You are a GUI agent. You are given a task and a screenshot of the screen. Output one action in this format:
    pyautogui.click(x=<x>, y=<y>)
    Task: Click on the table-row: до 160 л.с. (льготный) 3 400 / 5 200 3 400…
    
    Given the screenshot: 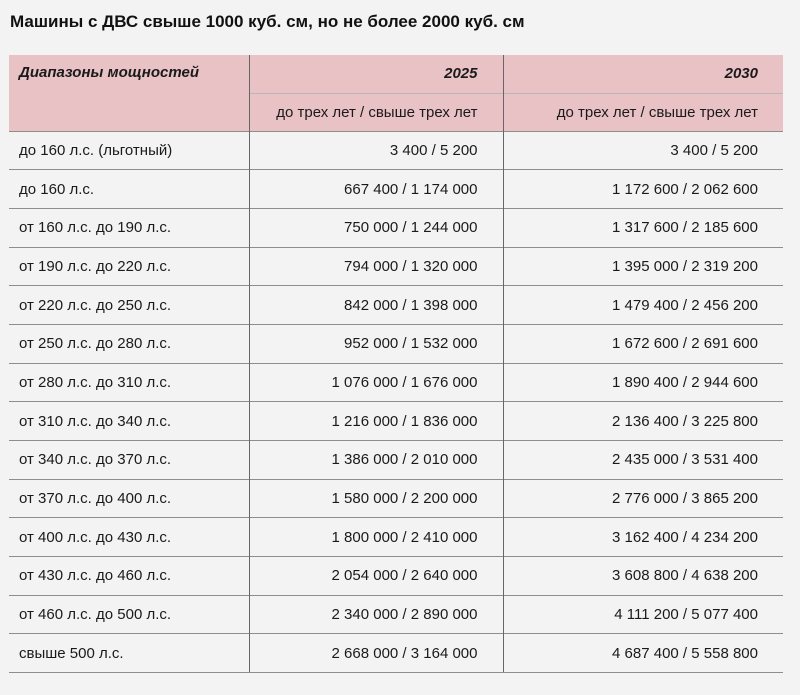 What is the action you would take?
    pyautogui.click(x=396, y=150)
    